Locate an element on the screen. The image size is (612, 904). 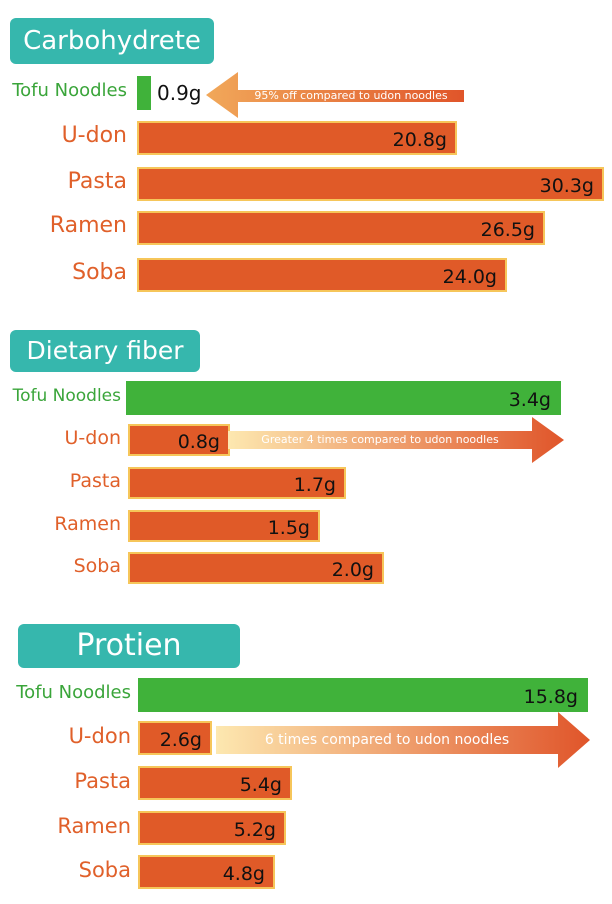
value-label: 30.3g is located at coordinates (566, 186).